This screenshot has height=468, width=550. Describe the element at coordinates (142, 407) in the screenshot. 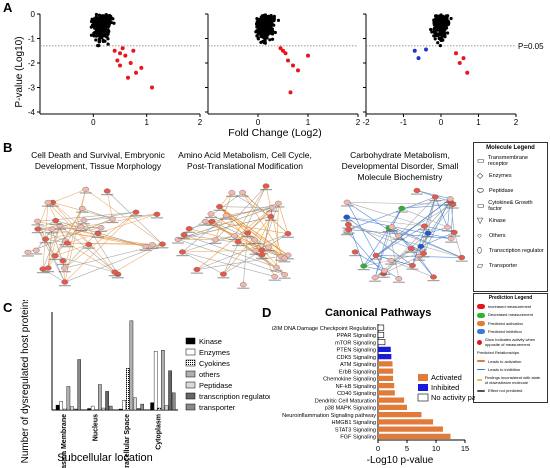

I see `bar-transporter` at that location.